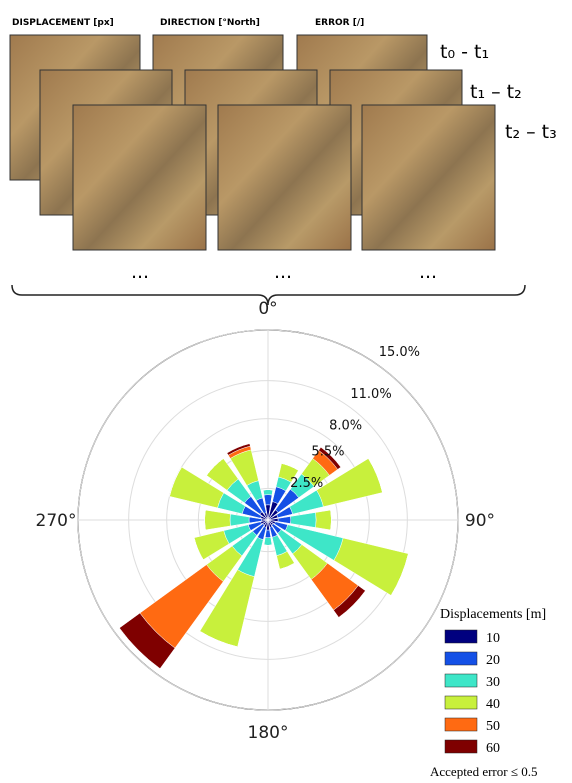  Describe the element at coordinates (56, 521) in the screenshot. I see `angle-label: 270°` at that location.